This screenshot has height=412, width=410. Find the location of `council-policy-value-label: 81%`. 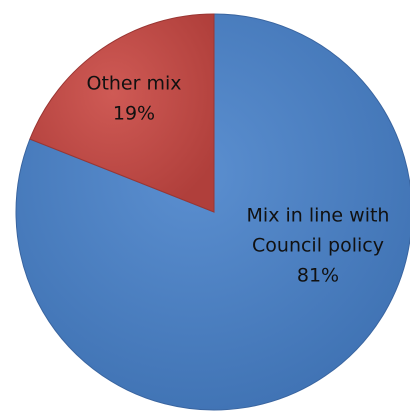

council-policy-value-label: 81% is located at coordinates (318, 276).